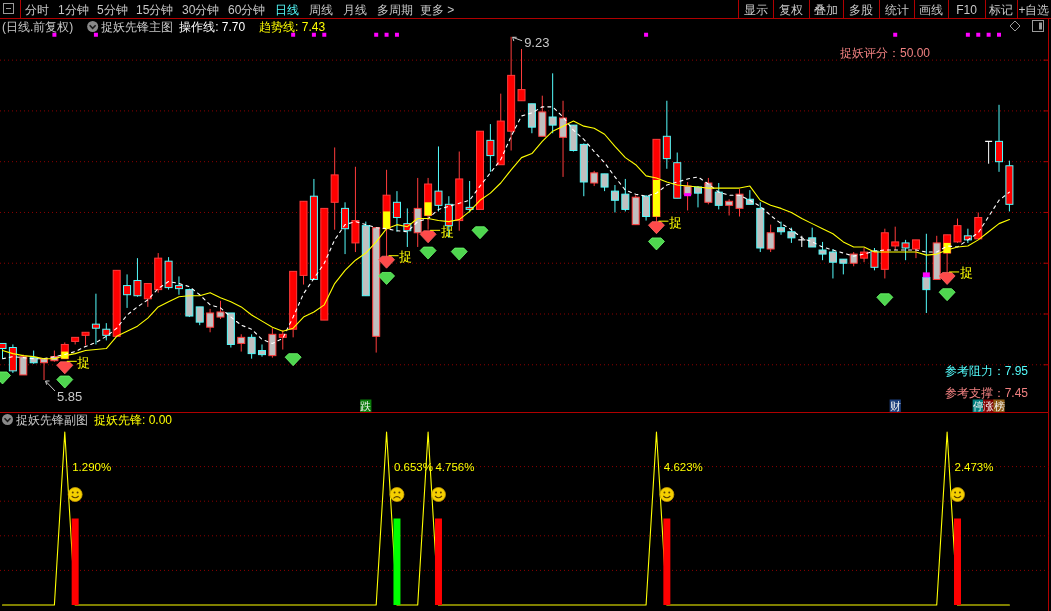  Describe the element at coordinates (885, 53) in the screenshot. I see `annotation: 捉妖评分：50.00` at that location.